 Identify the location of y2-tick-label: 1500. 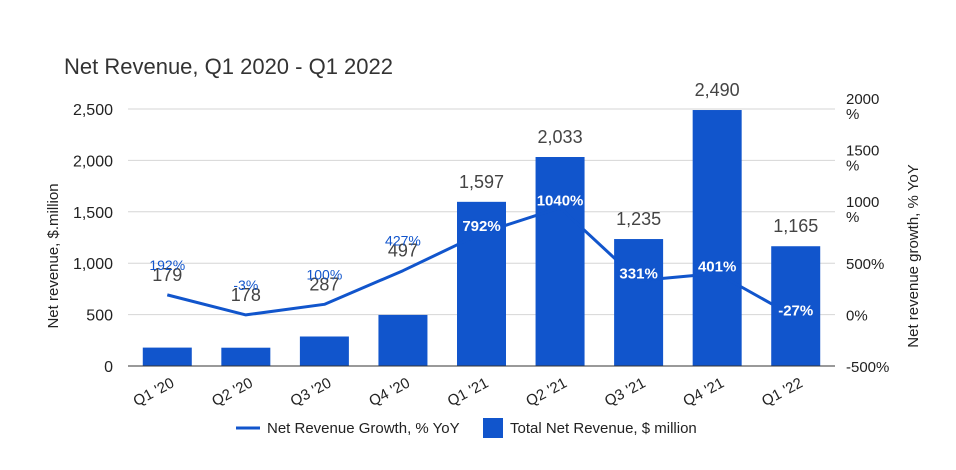
(862, 150).